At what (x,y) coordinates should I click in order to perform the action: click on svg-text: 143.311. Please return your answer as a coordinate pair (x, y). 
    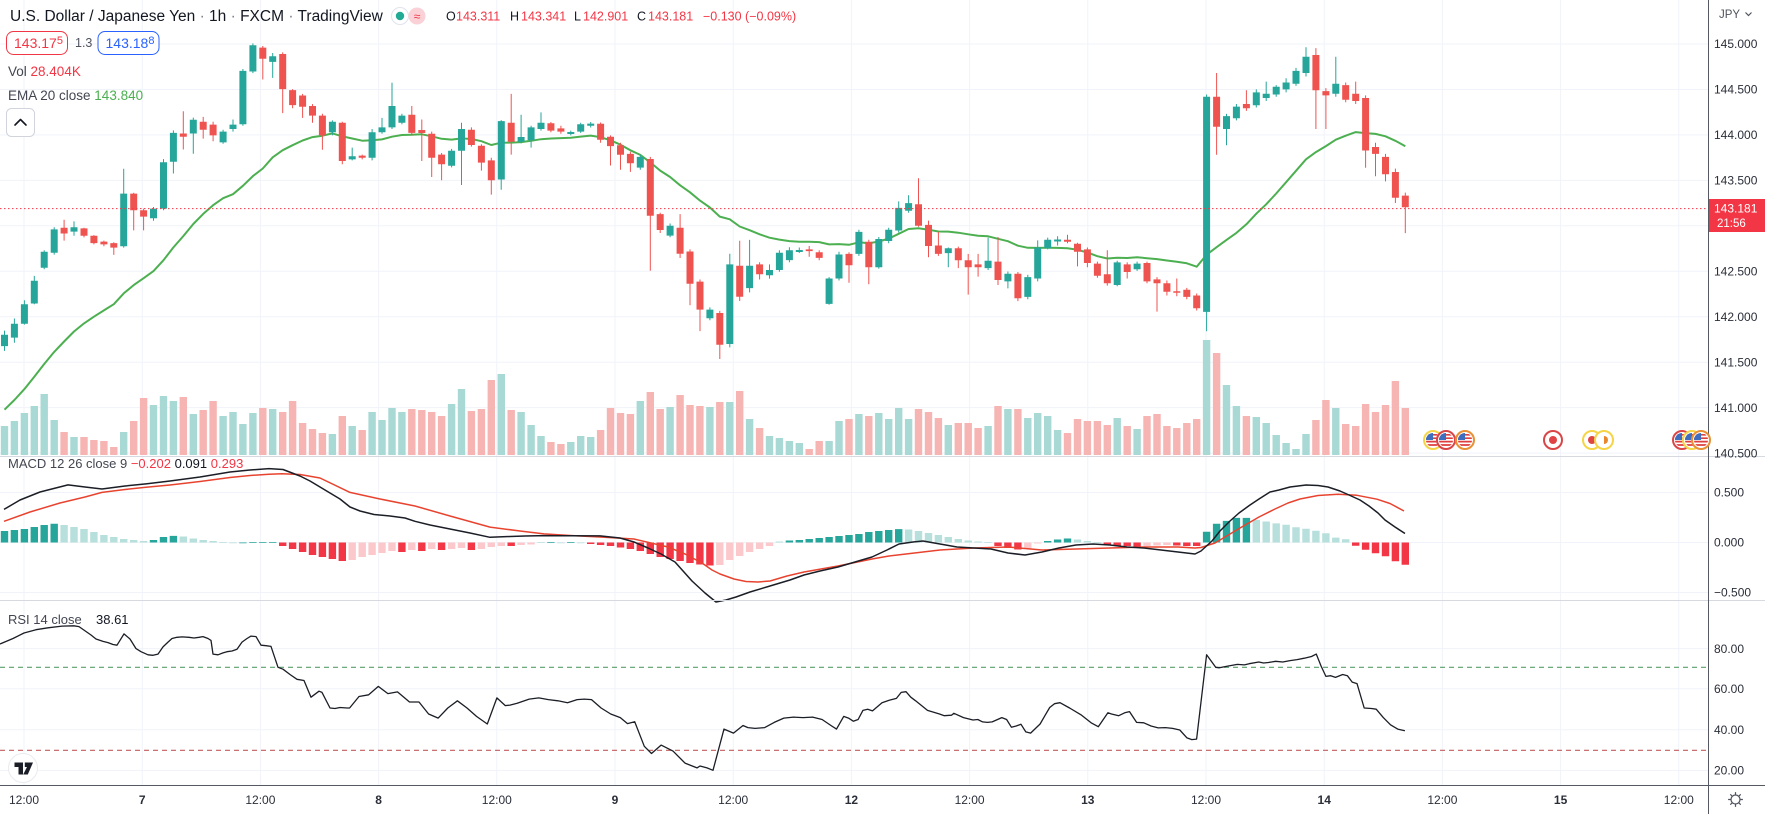
    Looking at the image, I should click on (478, 17).